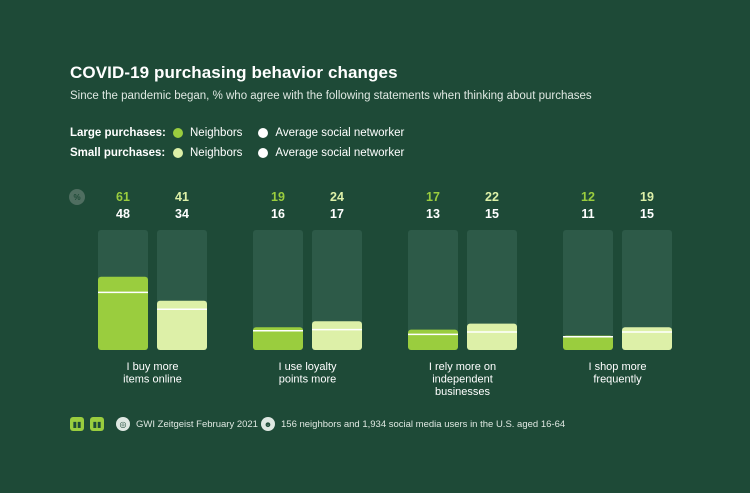 The image size is (750, 493). I want to click on category-label: independent, so click(462, 380).